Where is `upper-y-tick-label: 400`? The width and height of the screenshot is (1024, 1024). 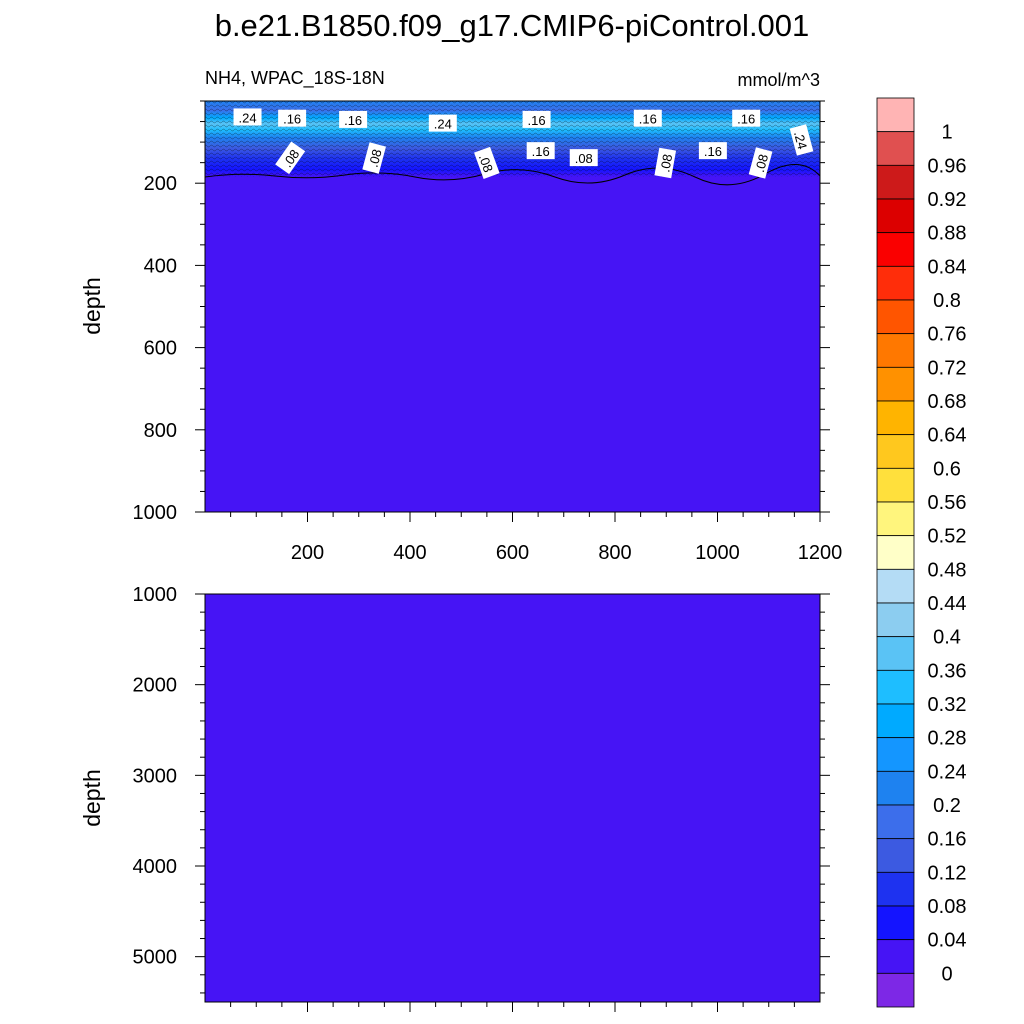
upper-y-tick-label: 400 is located at coordinates (160, 266).